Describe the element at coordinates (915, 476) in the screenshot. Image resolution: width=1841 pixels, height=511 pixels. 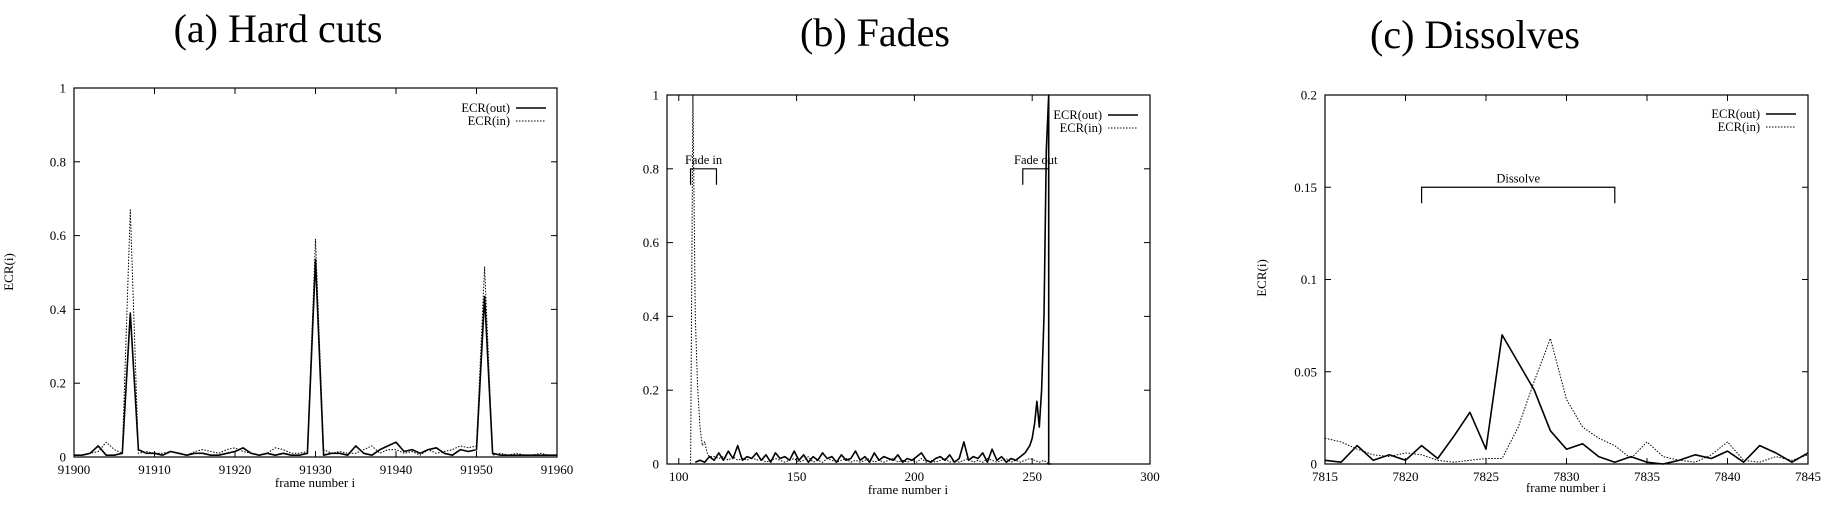
I see `x-tick-label: 200` at that location.